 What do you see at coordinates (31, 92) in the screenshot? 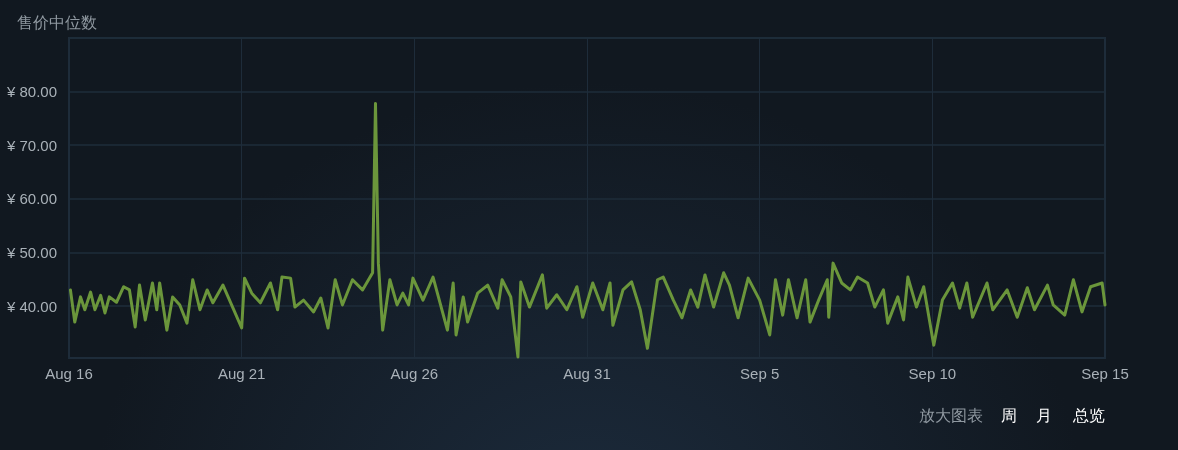
I see `y-tick-label: ¥ 80.00` at bounding box center [31, 92].